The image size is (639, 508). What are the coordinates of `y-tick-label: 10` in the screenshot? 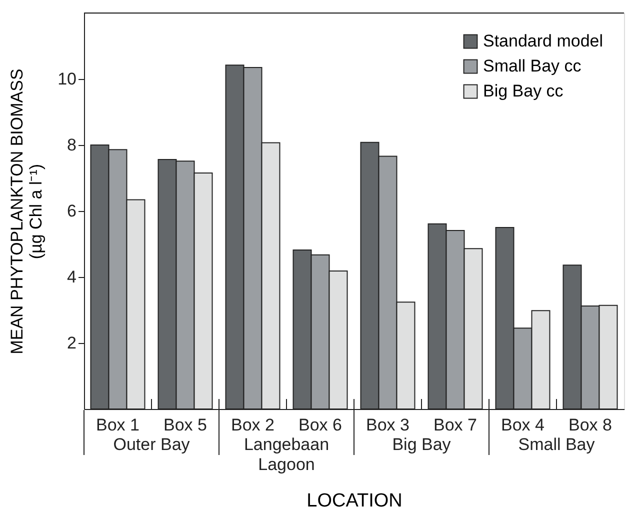 It's located at (67, 79).